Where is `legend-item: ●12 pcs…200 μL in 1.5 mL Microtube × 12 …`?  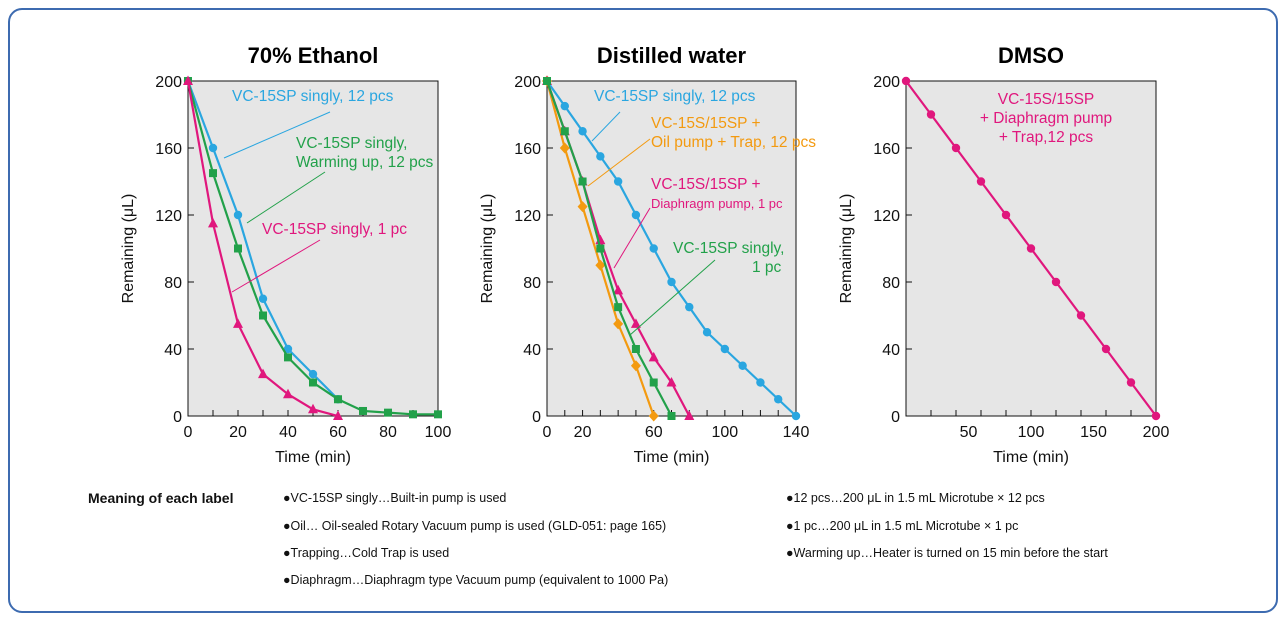 legend-item: ●12 pcs…200 μL in 1.5 mL Microtube × 12 … is located at coordinates (915, 498).